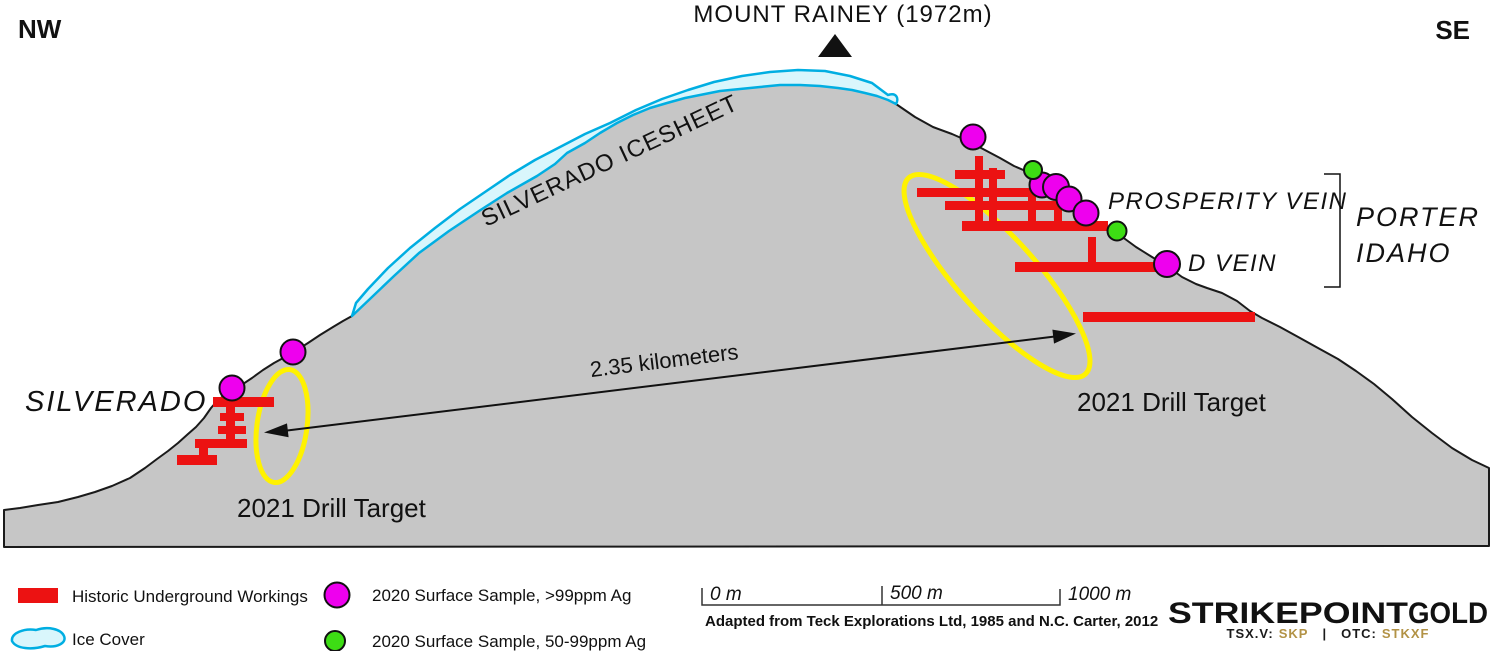 Image resolution: width=1496 pixels, height=651 pixels. What do you see at coordinates (1404, 253) in the screenshot?
I see `porter-idaho-label-line2: IDAHO` at bounding box center [1404, 253].